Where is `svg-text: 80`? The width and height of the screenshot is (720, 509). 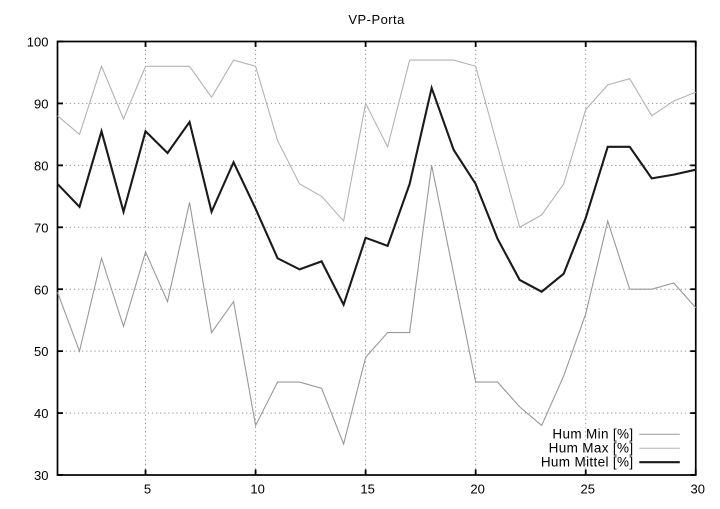
svg-text: 80 is located at coordinates (41, 165).